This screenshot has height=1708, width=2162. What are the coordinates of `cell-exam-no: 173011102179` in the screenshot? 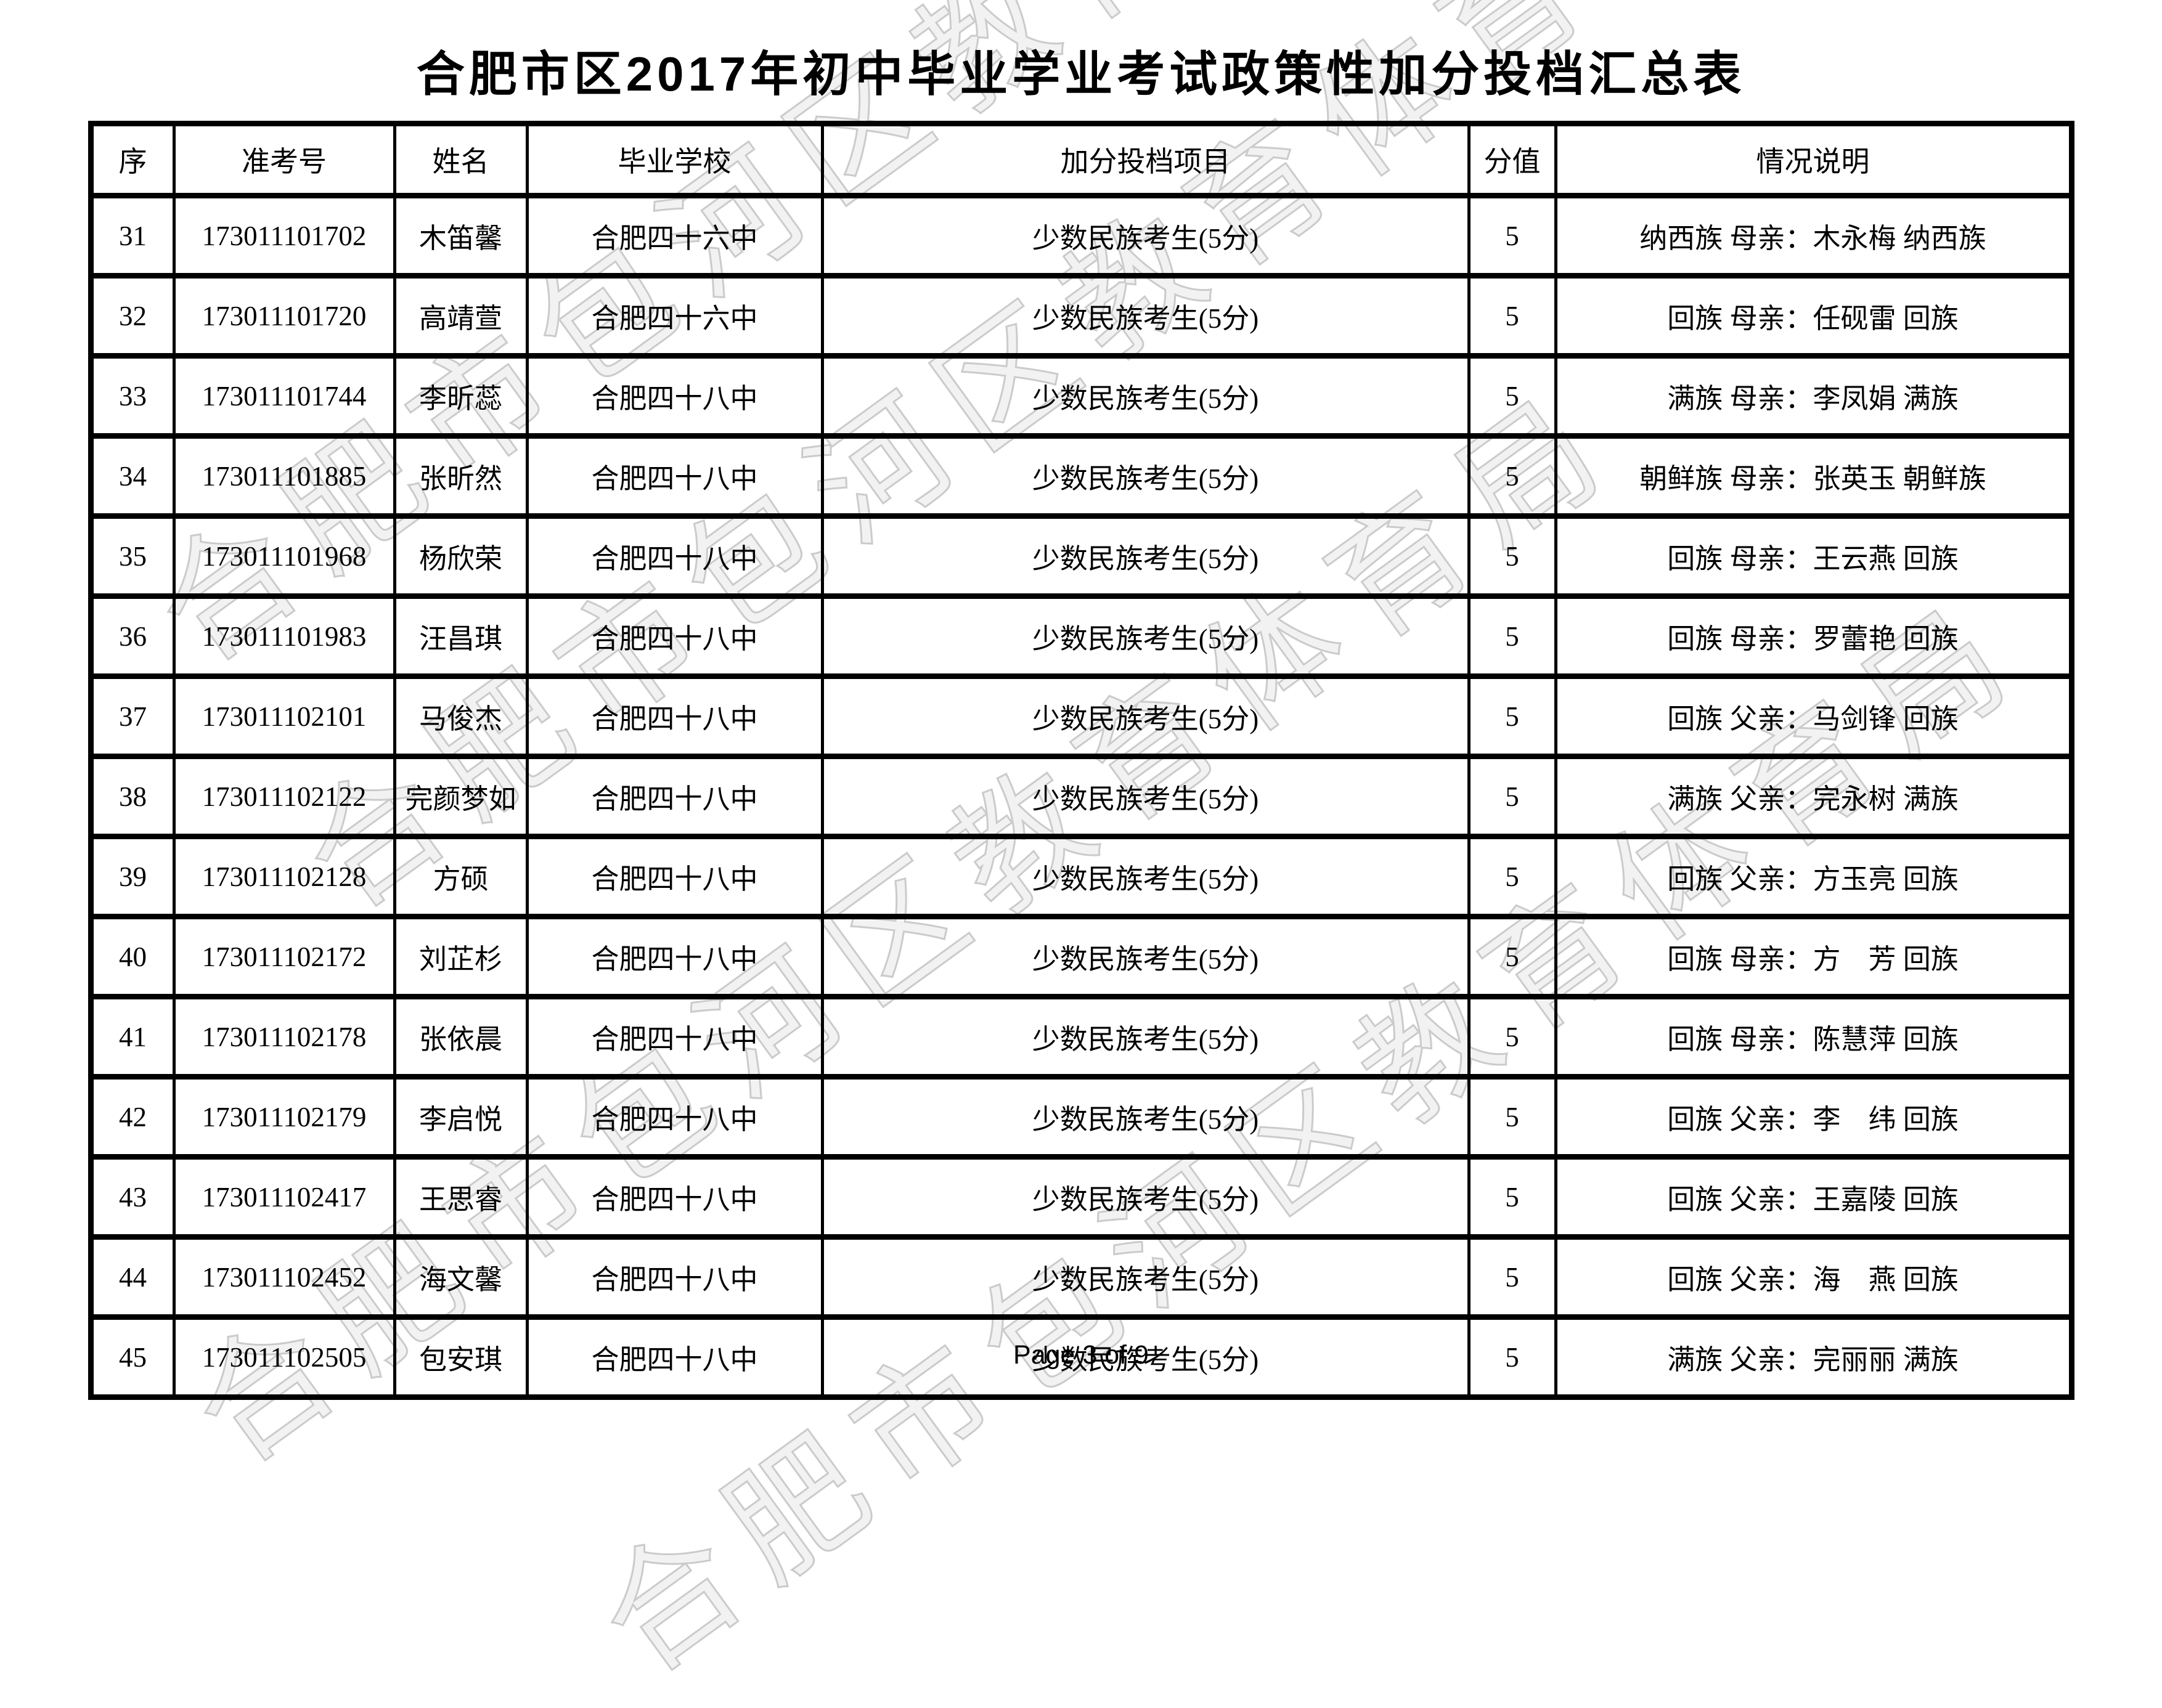 It's located at (284, 1117).